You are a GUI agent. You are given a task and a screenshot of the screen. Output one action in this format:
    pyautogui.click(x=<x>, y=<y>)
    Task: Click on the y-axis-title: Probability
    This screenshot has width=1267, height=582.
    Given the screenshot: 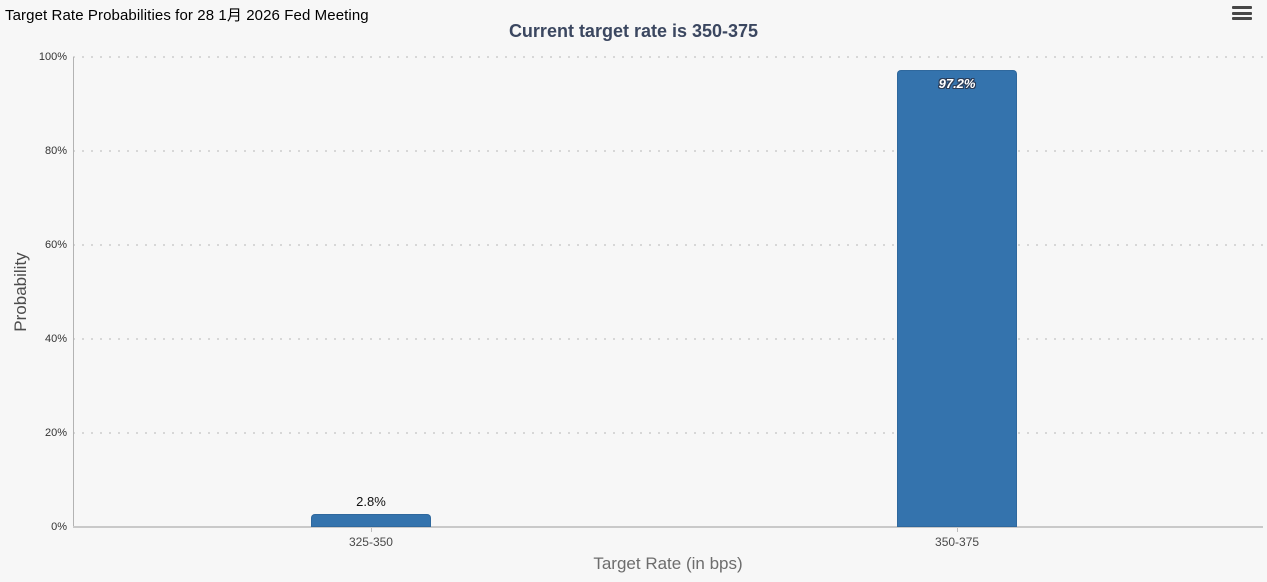 What is the action you would take?
    pyautogui.click(x=20, y=292)
    